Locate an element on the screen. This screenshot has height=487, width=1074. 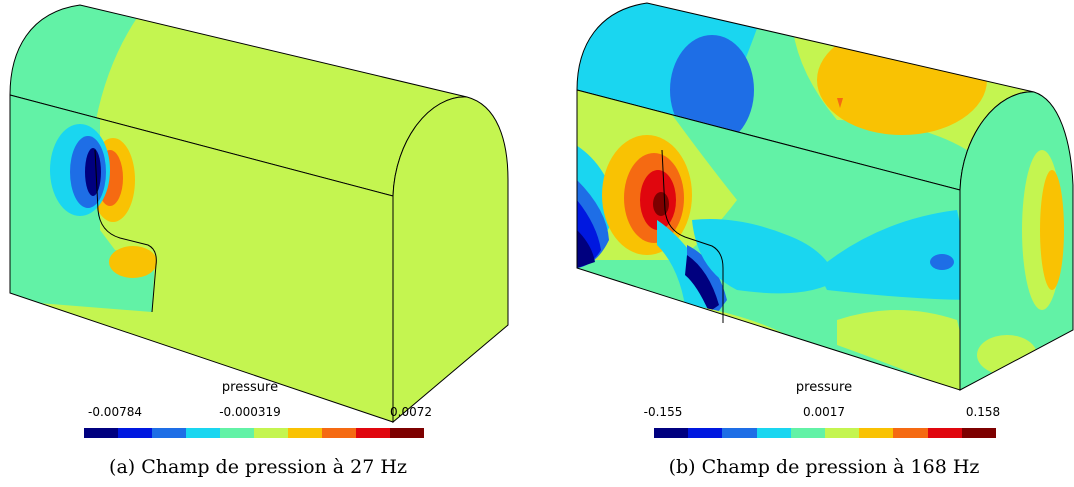
colorbar-mid-a: -0.000319 is located at coordinates (250, 412).